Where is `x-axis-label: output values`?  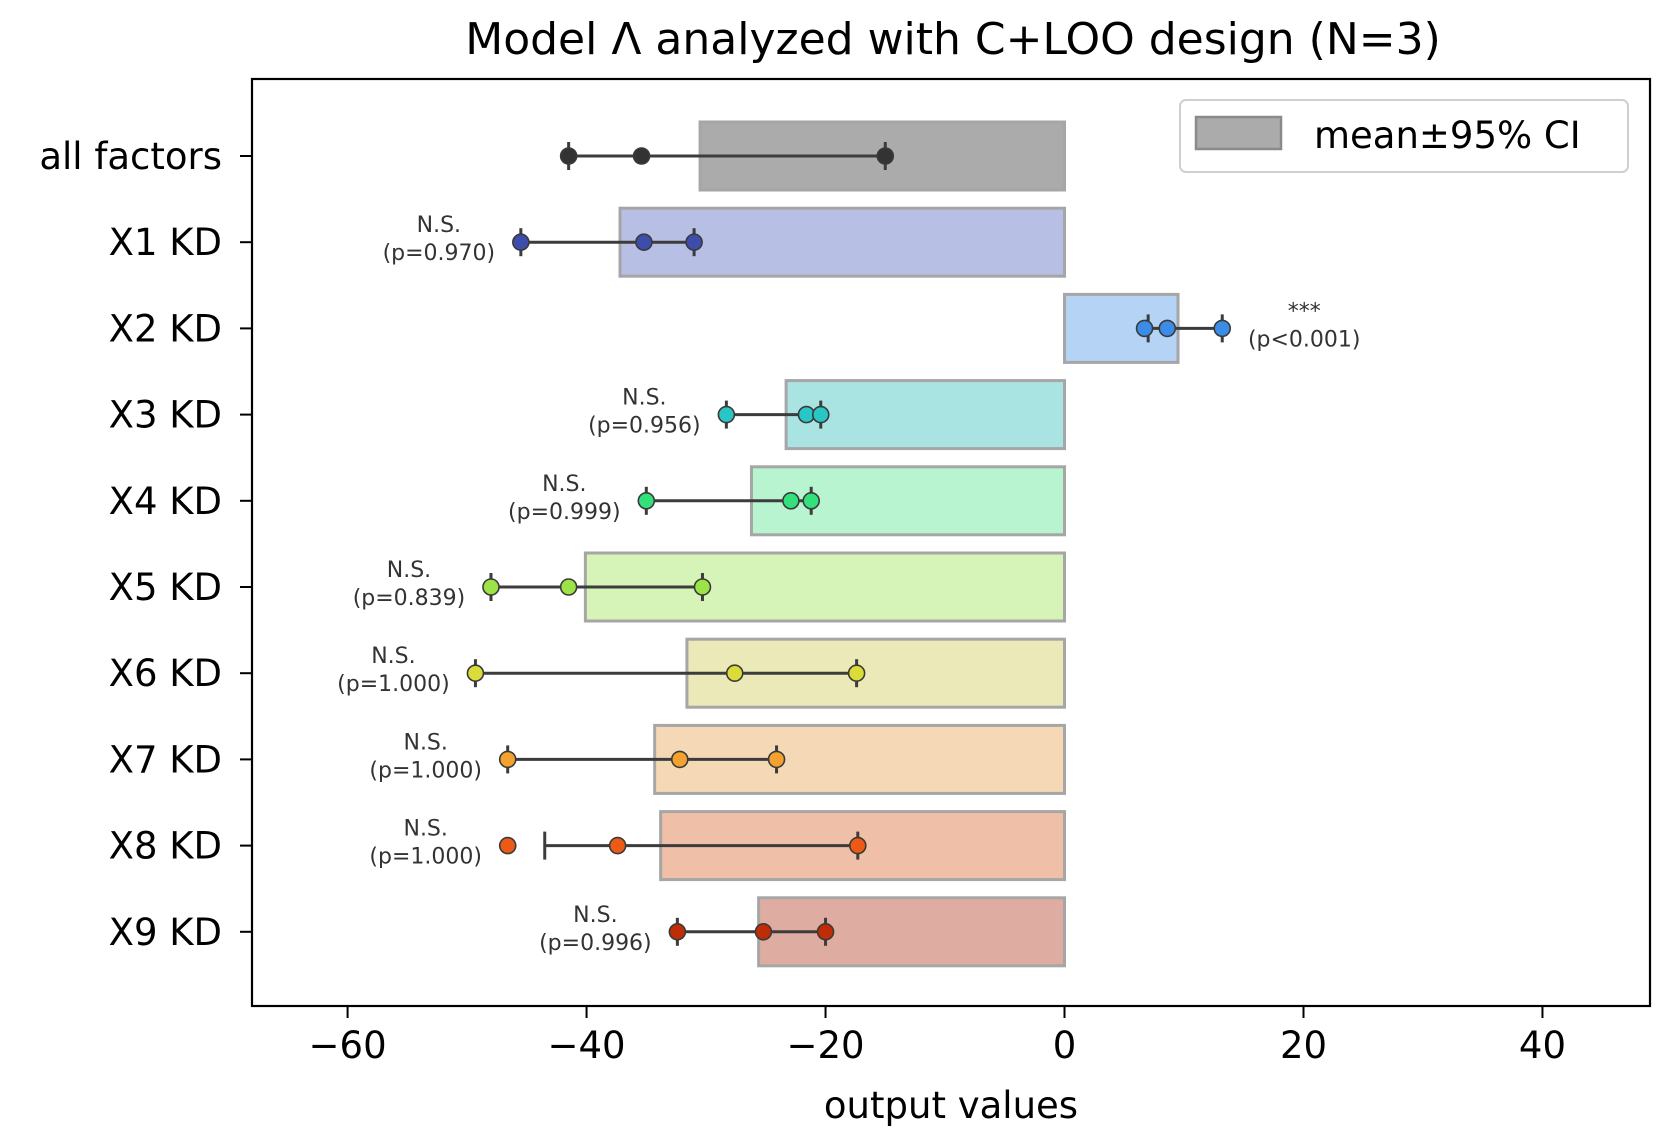 x-axis-label: output values is located at coordinates (951, 1105).